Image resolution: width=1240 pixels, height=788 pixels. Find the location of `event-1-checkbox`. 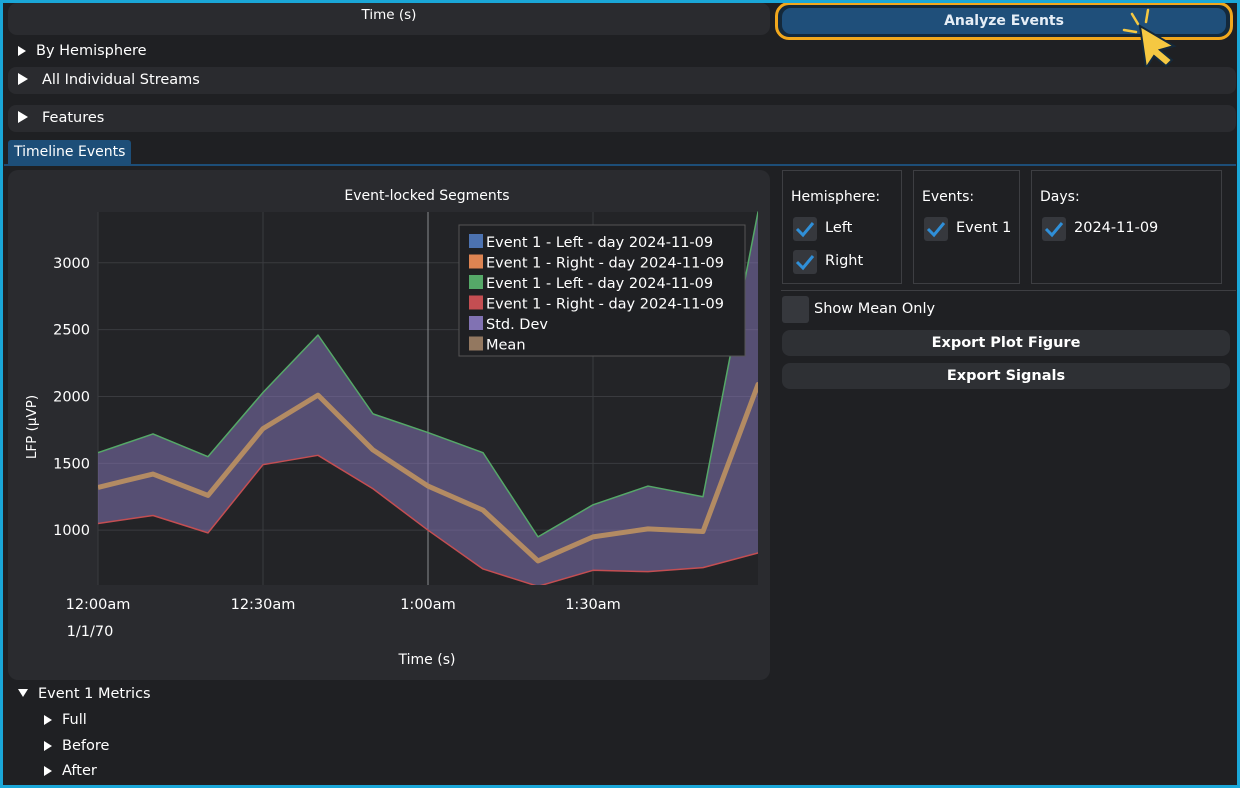

event-1-checkbox is located at coordinates (936, 229).